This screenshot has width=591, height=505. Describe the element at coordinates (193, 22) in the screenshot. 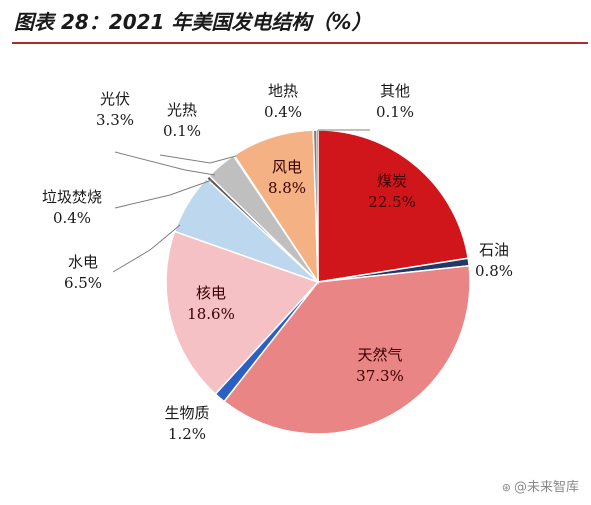

I see `page-title: 图表 28：2021 年美国发电结构（%）` at that location.